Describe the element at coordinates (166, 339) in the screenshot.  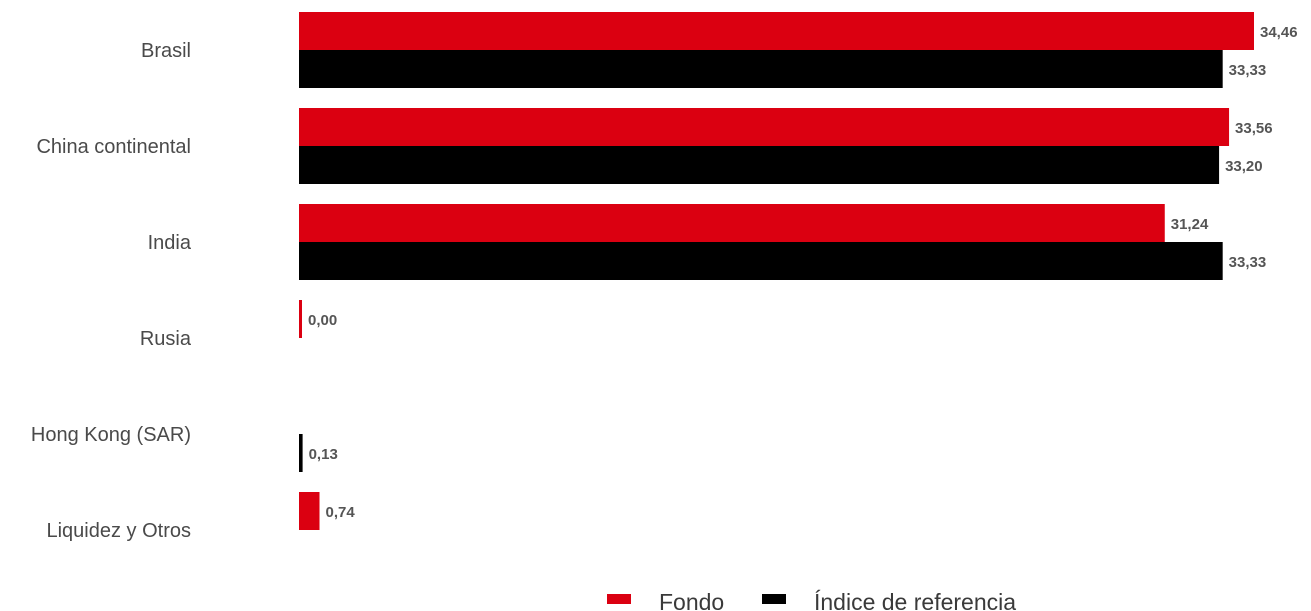
I see `category-label-rusia: Rusia` at that location.